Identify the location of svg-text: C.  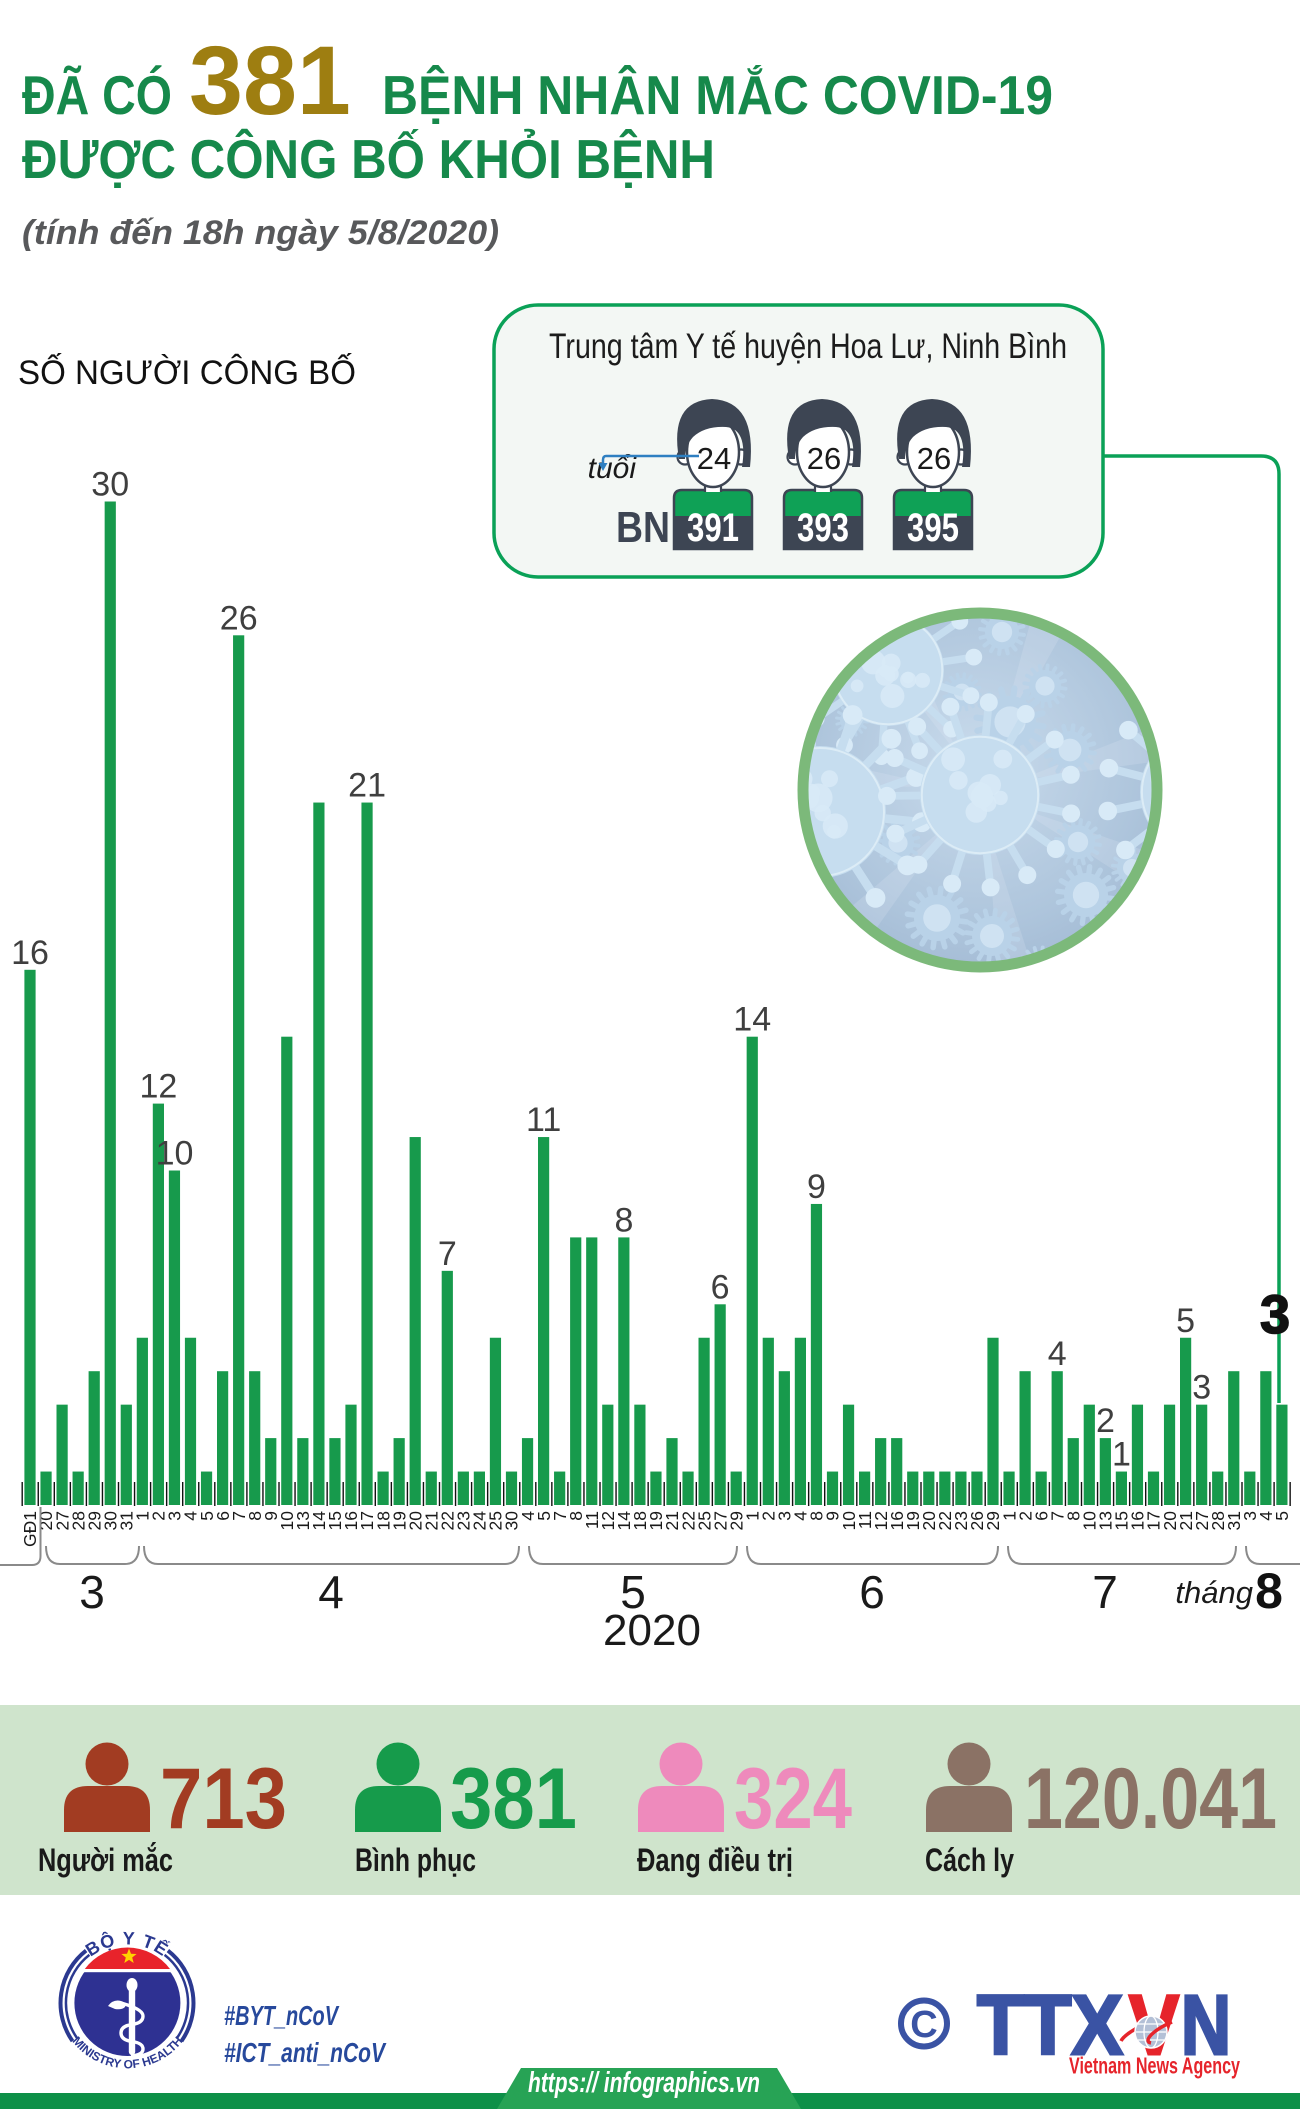
(923, 2025).